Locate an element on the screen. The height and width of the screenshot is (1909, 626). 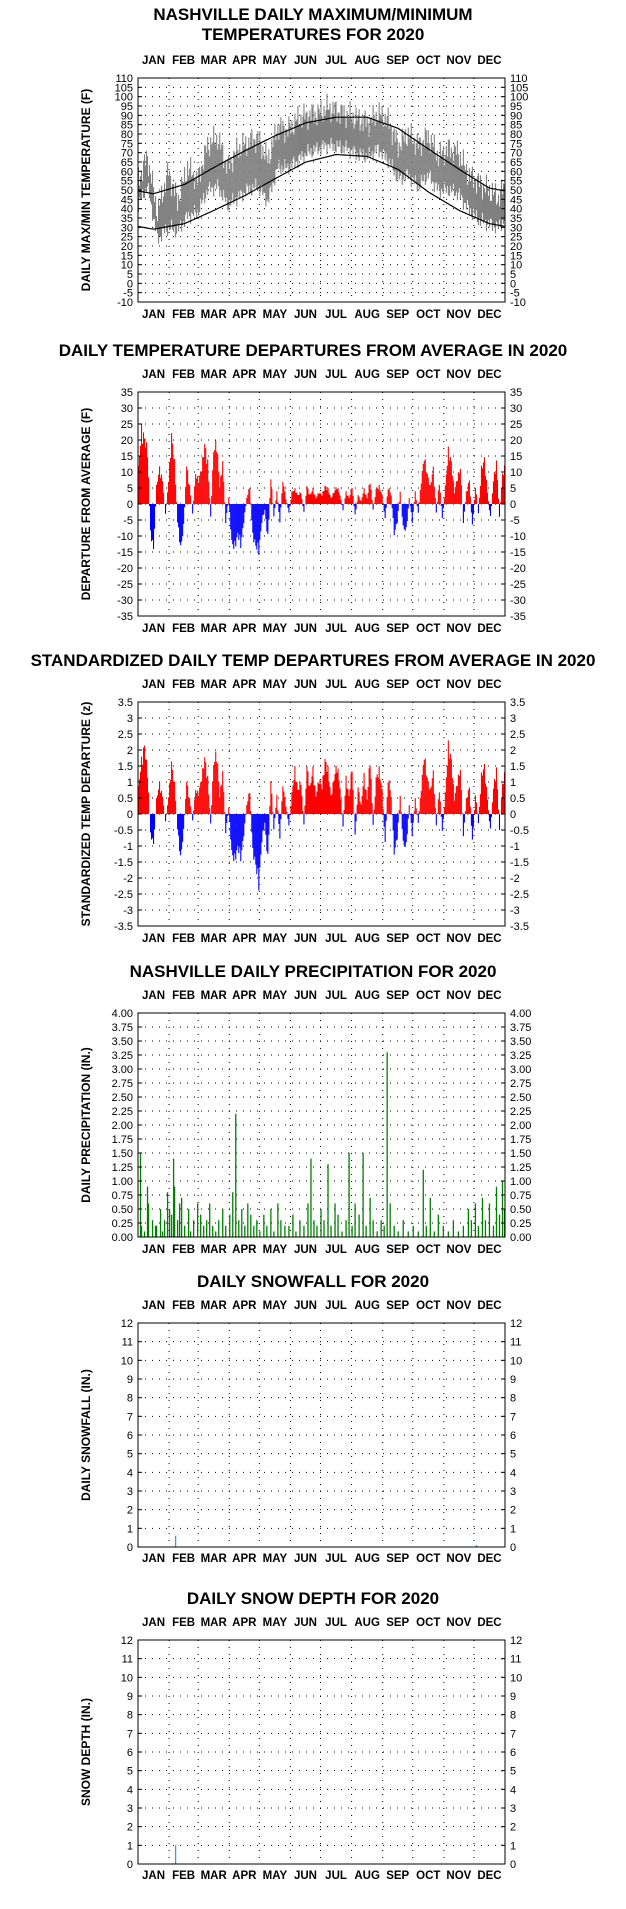
y-tick-label-left: 6 is located at coordinates (130, 1753).